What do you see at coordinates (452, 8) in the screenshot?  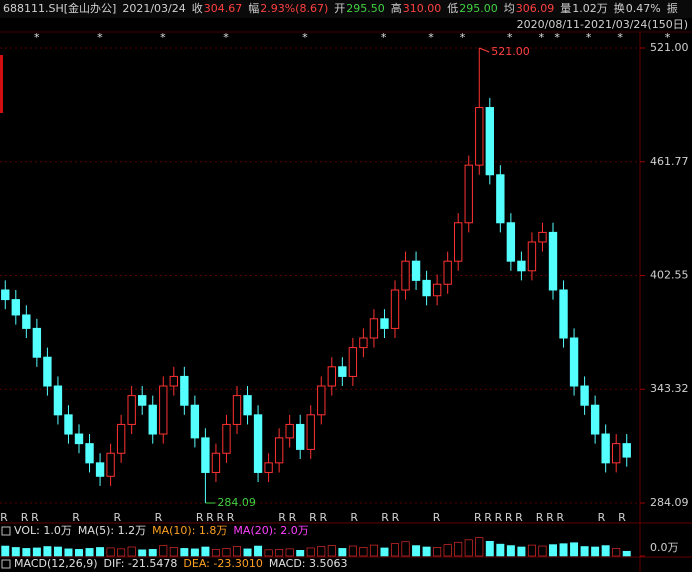 I see `header-text: 低` at bounding box center [452, 8].